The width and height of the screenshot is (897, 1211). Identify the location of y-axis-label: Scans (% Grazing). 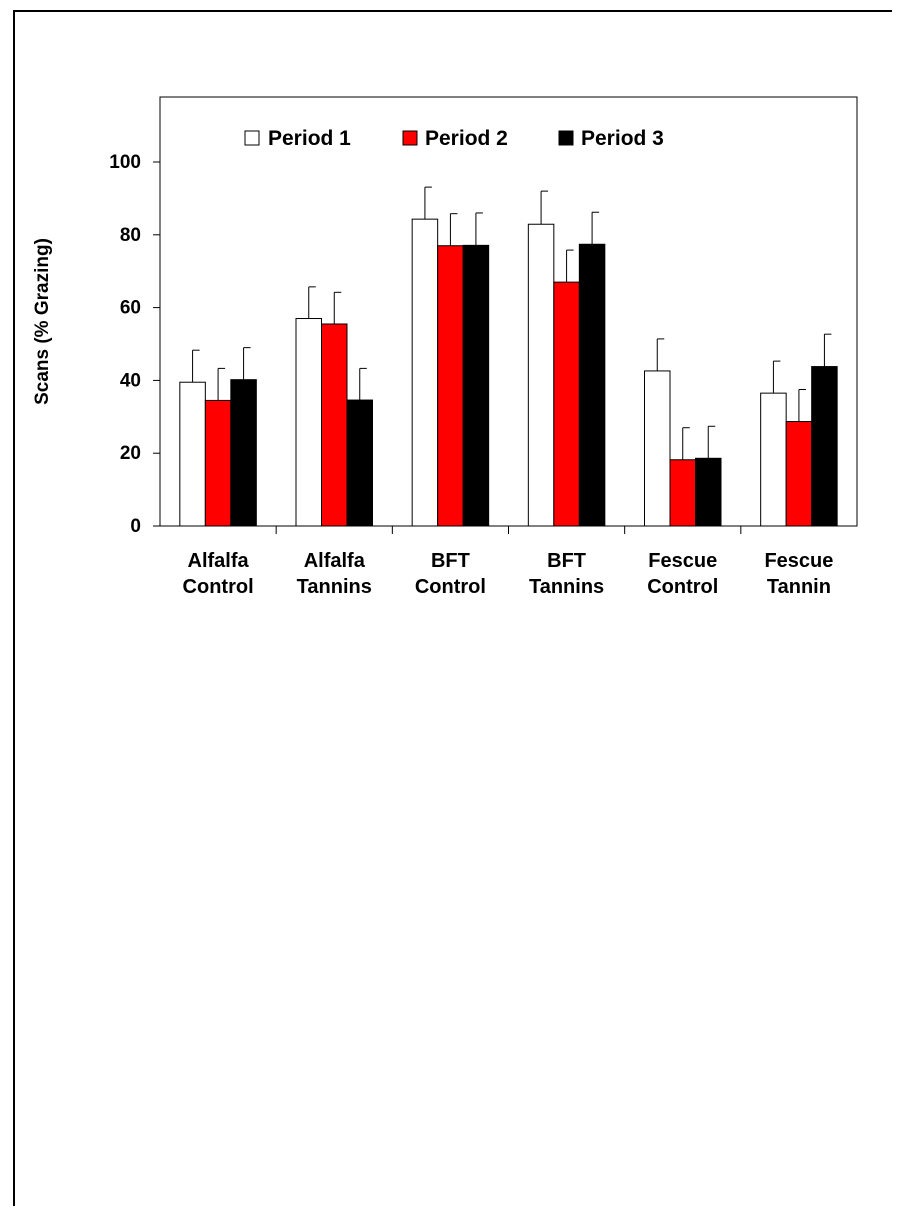
(42, 321).